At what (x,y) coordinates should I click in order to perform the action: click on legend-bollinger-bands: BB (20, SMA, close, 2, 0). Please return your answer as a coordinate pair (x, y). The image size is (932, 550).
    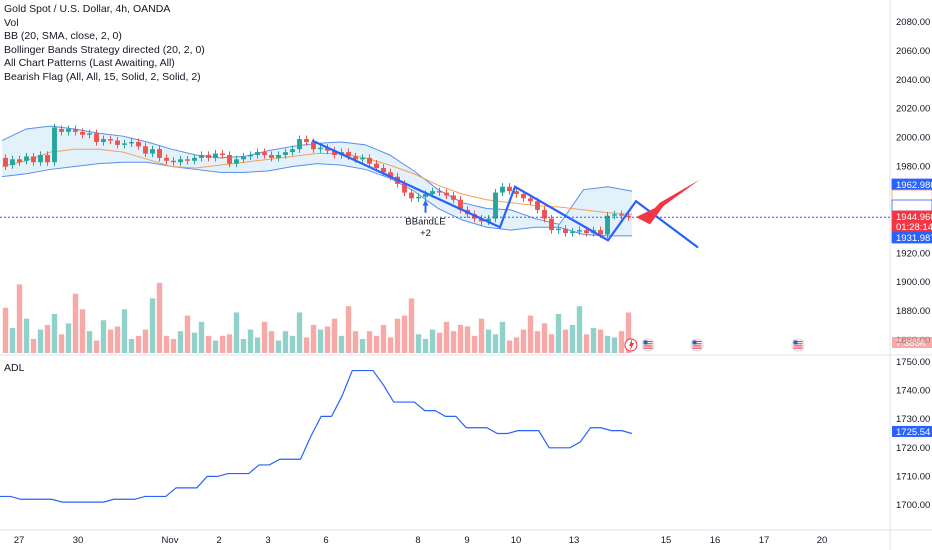
    Looking at the image, I should click on (63, 36).